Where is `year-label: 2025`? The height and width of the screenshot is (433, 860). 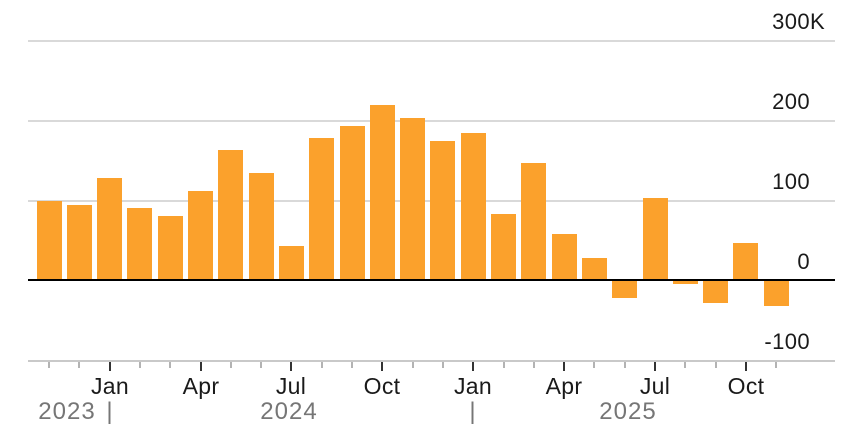
year-label: 2025 is located at coordinates (628, 411).